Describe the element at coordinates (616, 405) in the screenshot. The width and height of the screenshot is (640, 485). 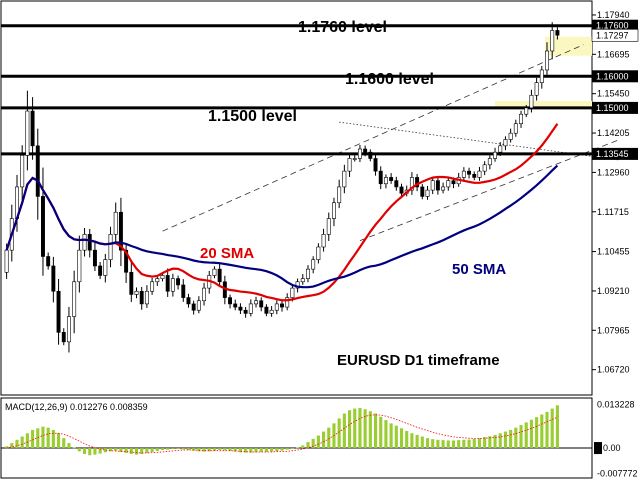
I see `macd-tick-label: 0.013228` at that location.